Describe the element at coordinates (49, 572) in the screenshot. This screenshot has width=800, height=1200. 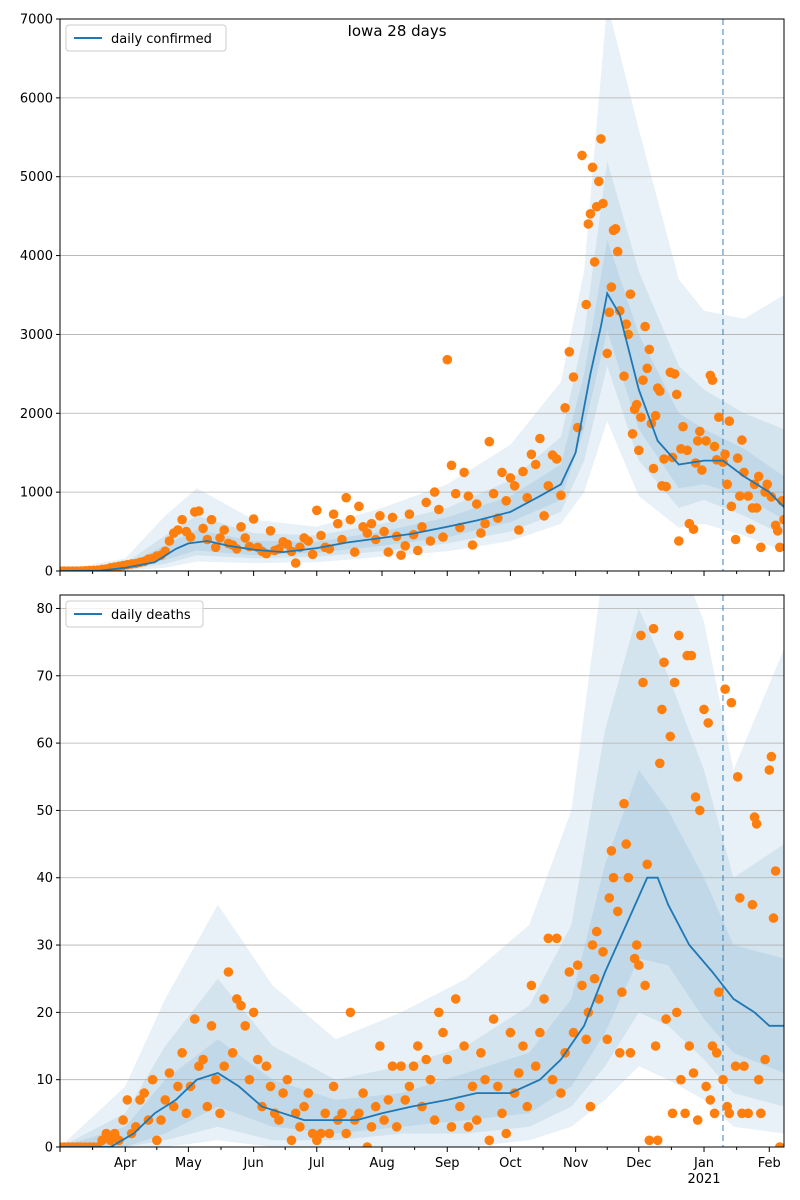
I see `confirmed-ytick-label: 0` at that location.